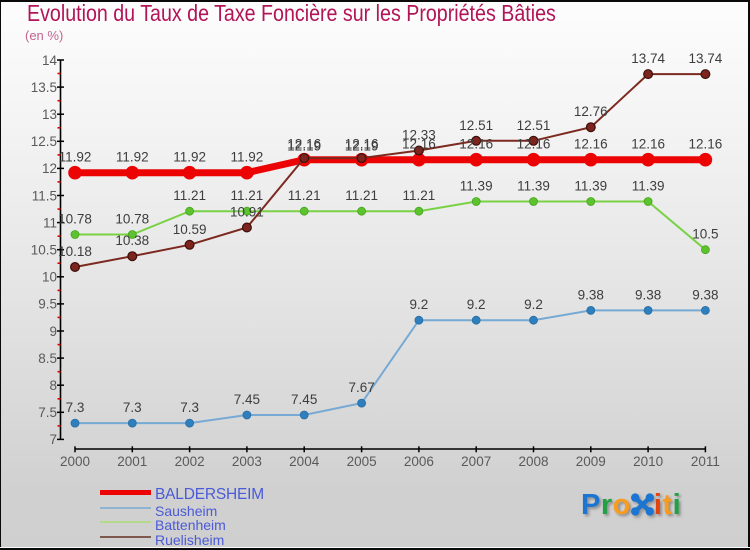 The height and width of the screenshot is (550, 750). I want to click on svg-text: 8, so click(53, 385).